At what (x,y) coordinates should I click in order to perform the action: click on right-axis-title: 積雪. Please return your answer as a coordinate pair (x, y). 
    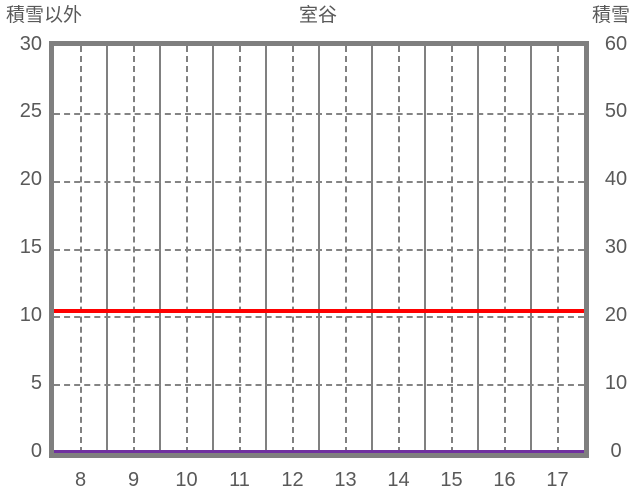
    Looking at the image, I should click on (610, 15).